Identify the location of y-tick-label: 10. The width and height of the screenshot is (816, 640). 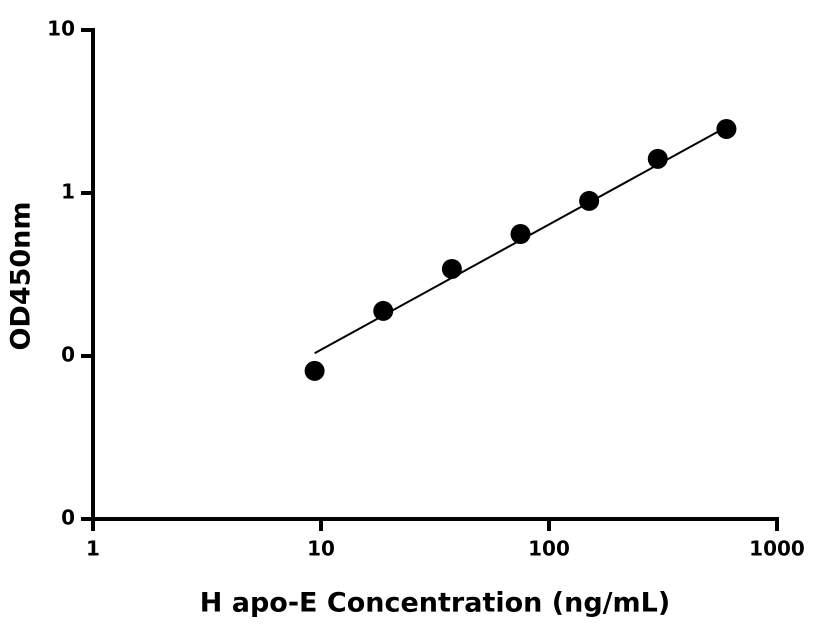
(61, 29).